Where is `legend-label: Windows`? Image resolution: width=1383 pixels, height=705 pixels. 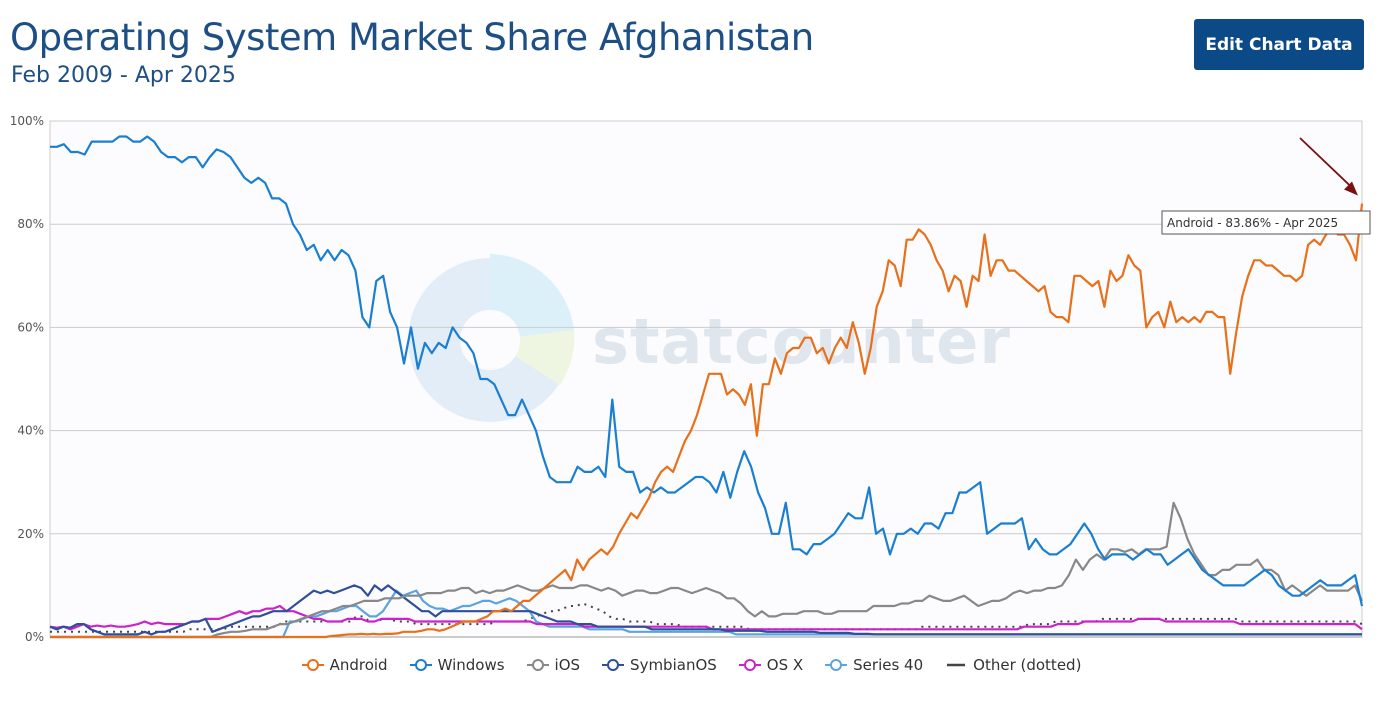 legend-label: Windows is located at coordinates (471, 665).